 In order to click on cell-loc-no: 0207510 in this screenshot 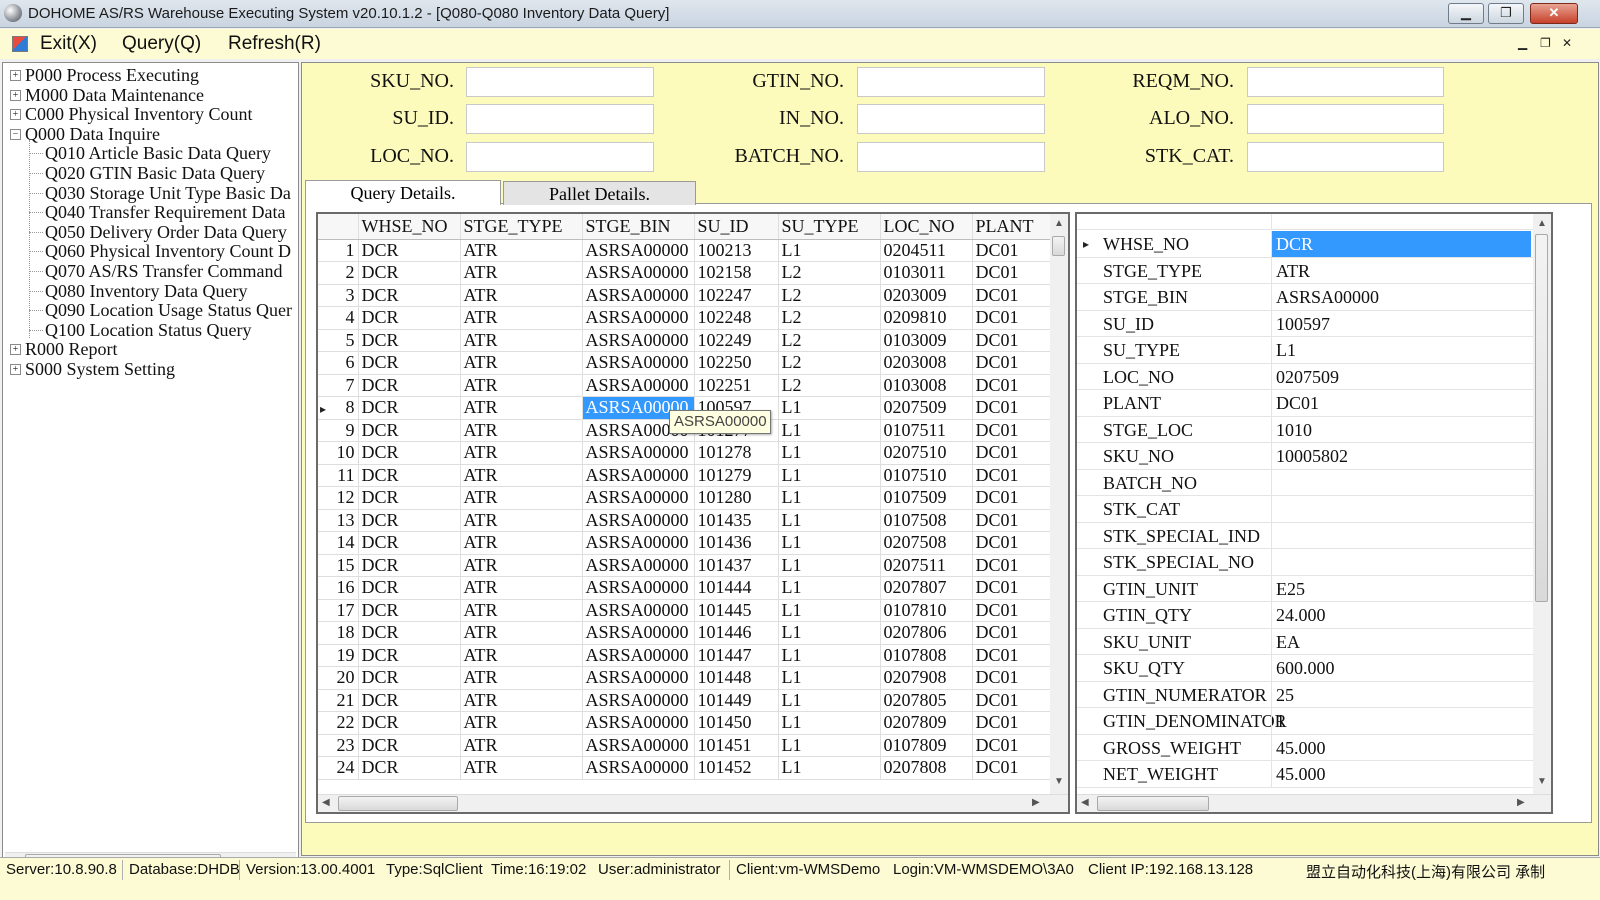, I will do `click(926, 453)`.